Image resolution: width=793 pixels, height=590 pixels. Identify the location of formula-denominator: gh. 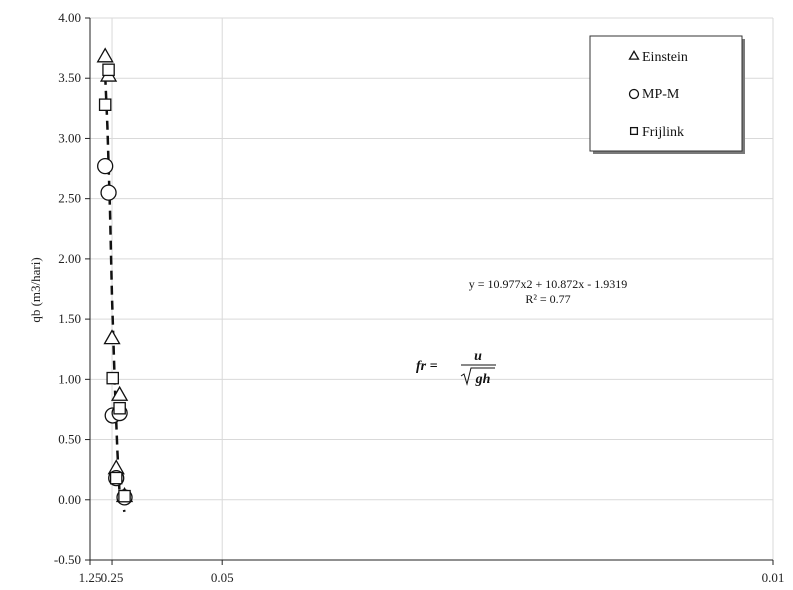
(483, 379).